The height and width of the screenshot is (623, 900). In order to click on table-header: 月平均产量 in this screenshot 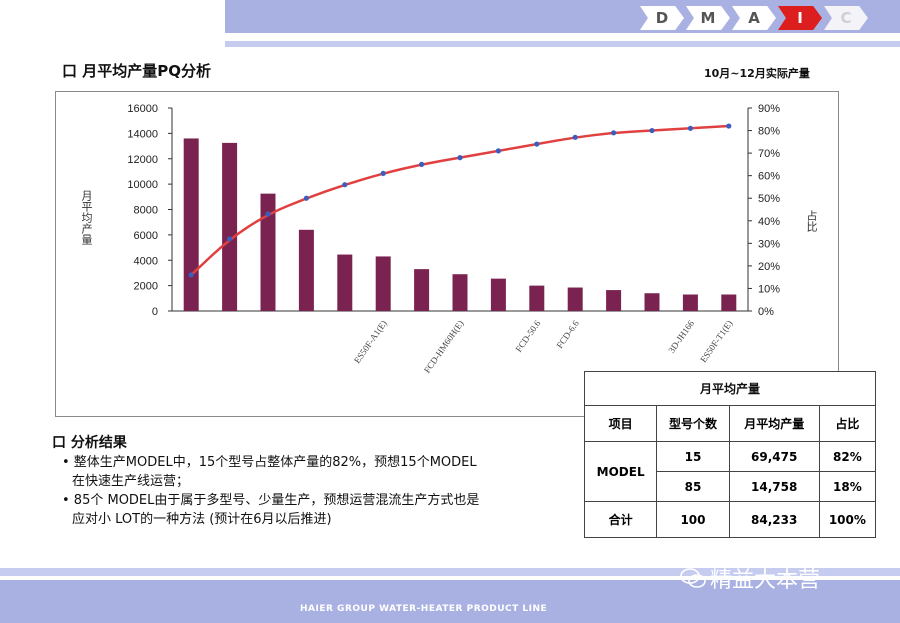, I will do `click(774, 423)`.